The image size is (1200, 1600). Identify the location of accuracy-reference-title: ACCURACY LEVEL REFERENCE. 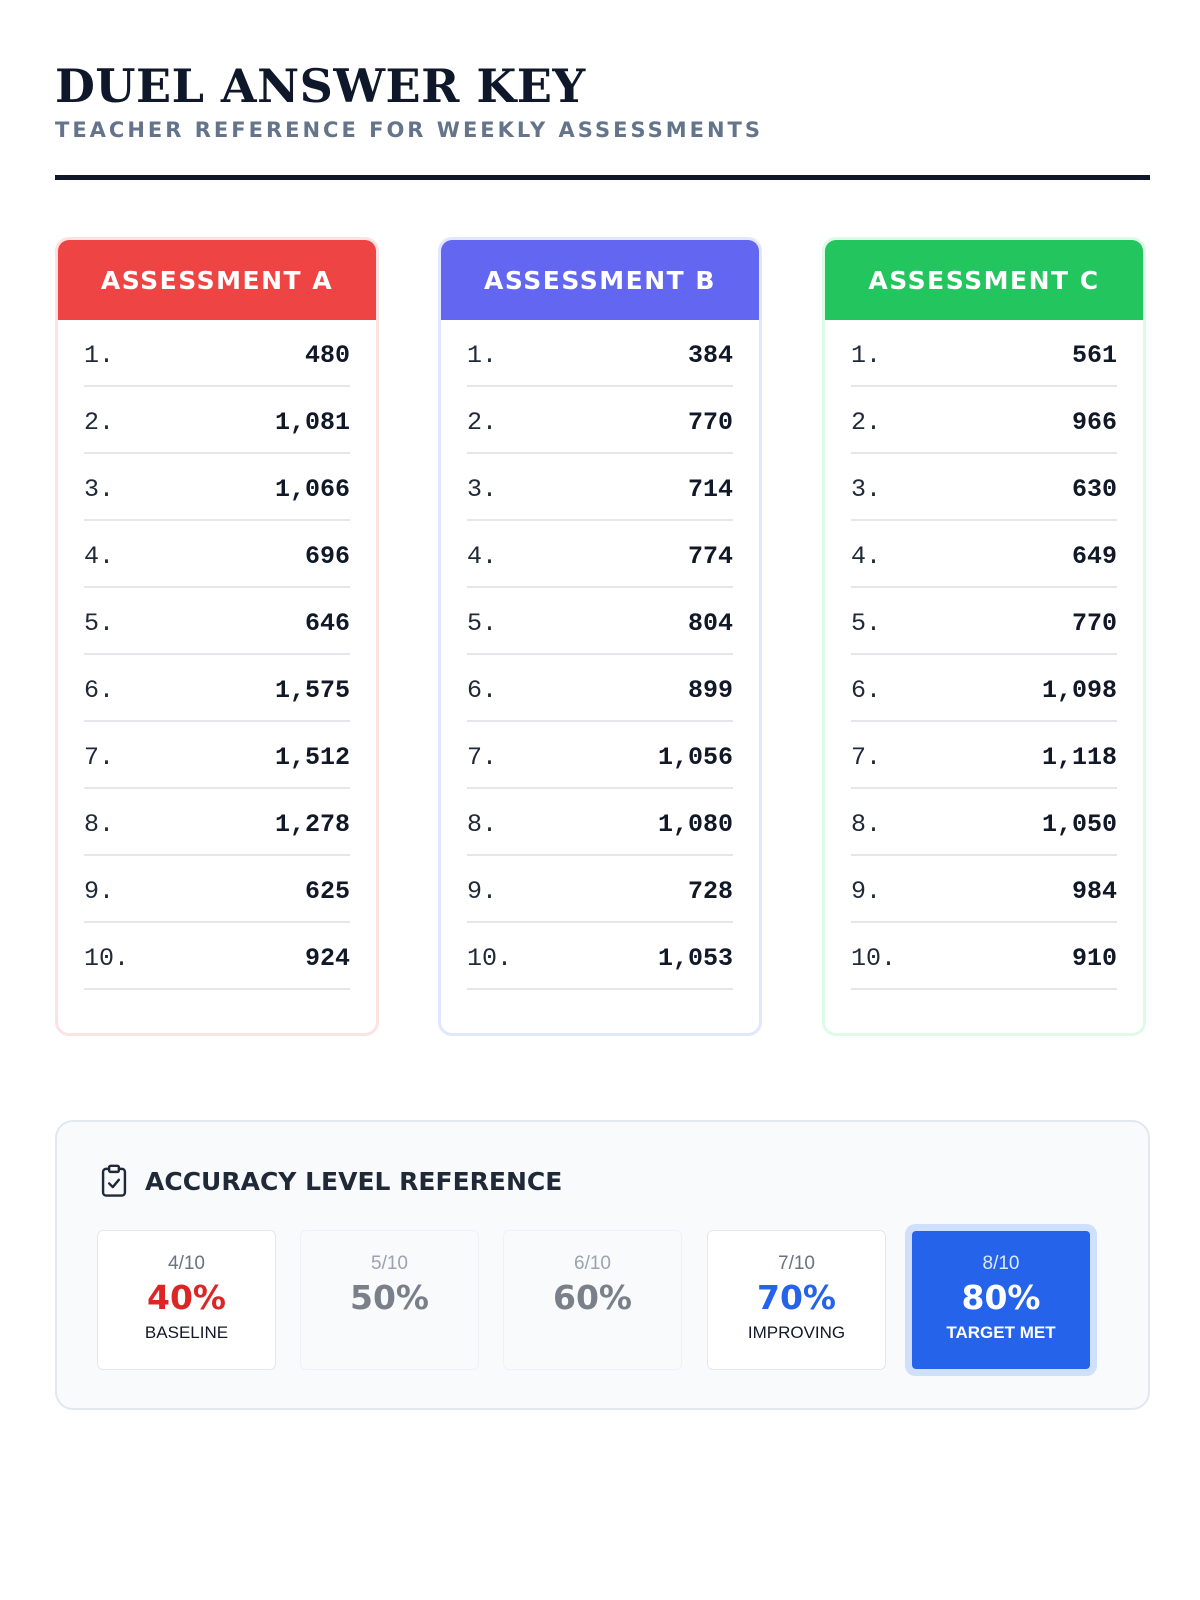
(354, 1181).